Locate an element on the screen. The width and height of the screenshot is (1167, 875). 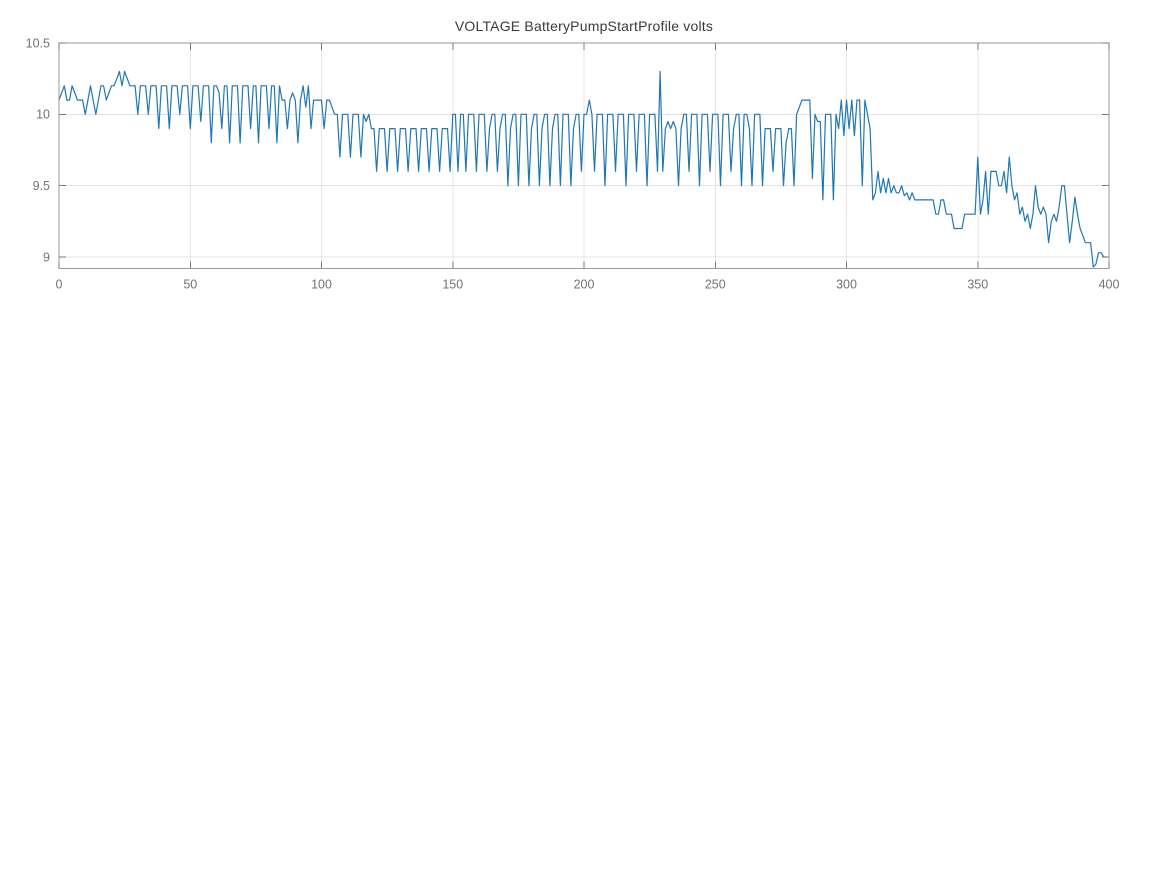
x-tick-label: 300 is located at coordinates (846, 284).